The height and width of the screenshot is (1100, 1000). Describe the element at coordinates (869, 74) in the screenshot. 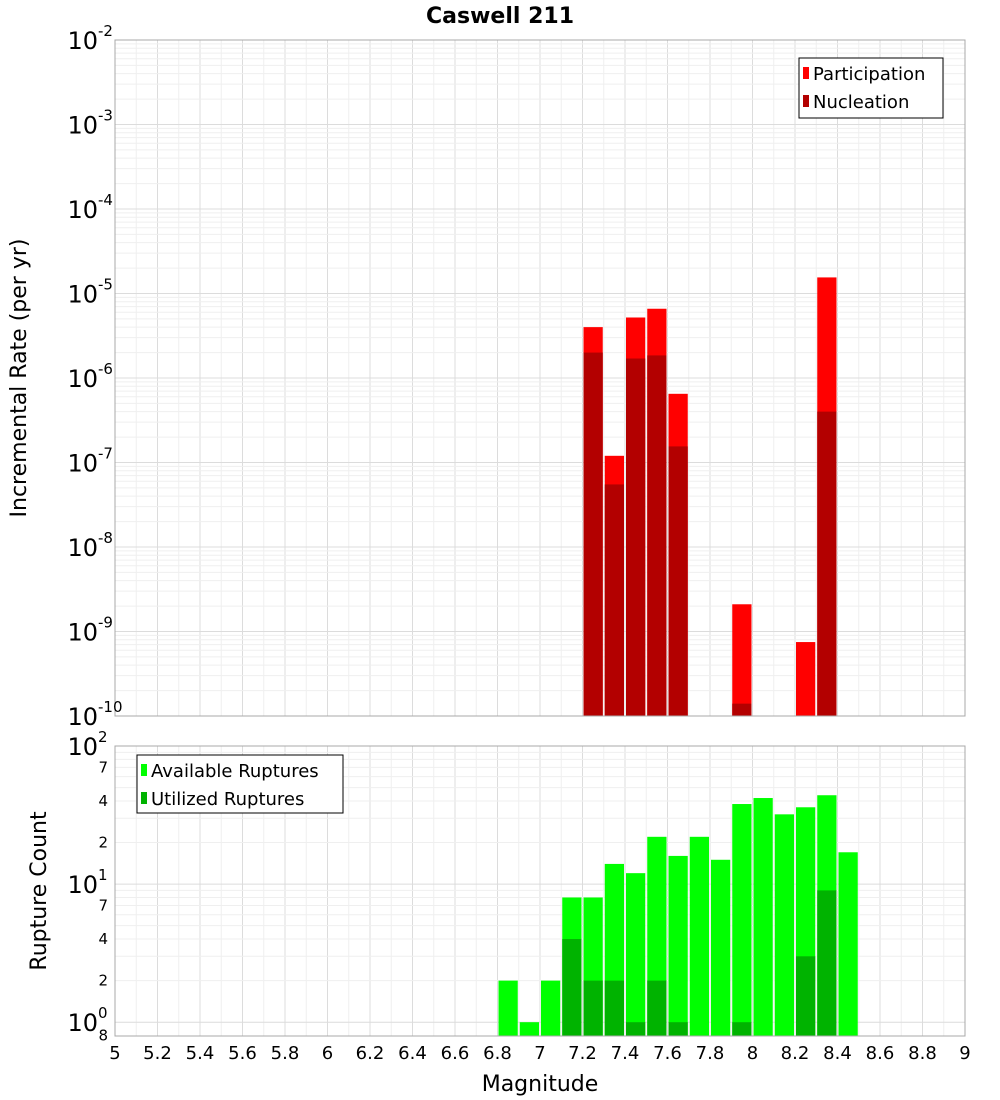

I see `legend-participation-label: Participation` at that location.